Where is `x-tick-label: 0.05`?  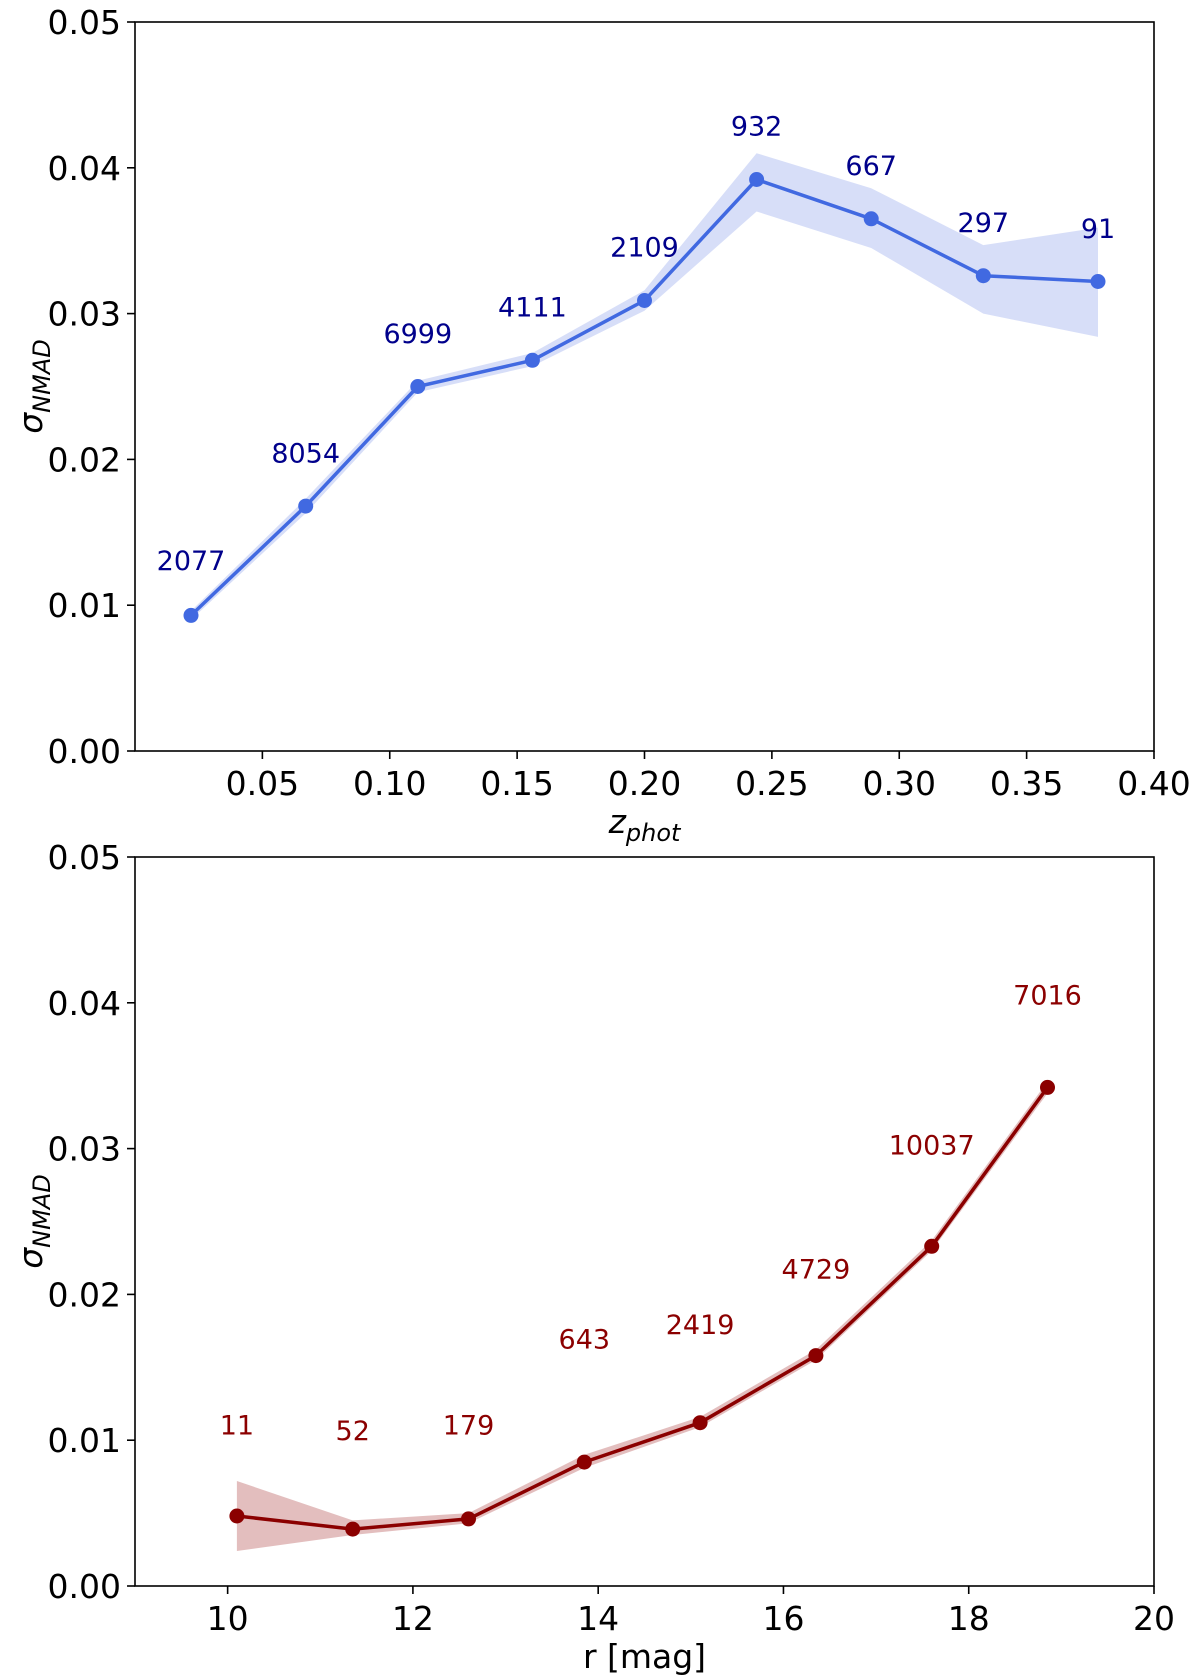 x-tick-label: 0.05 is located at coordinates (262, 783).